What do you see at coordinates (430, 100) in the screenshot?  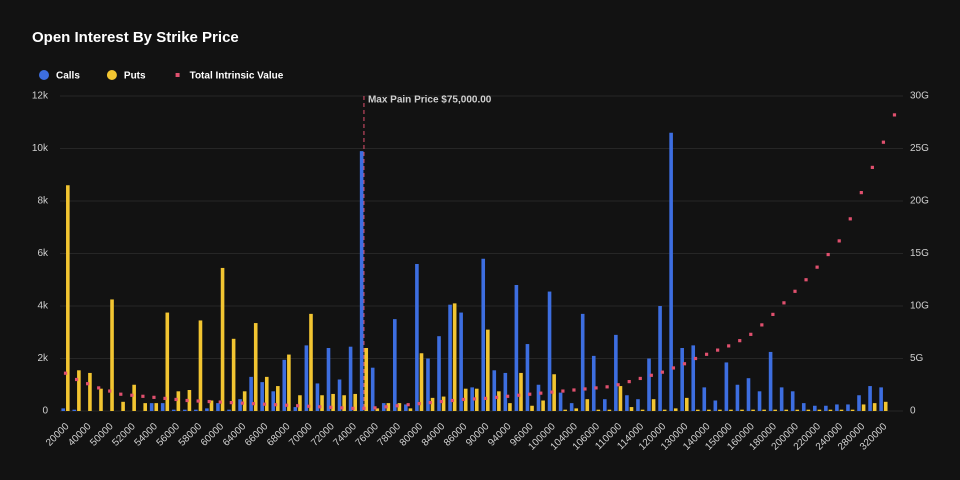 I see `annotation-label: Max Pain Price $75,000.00` at bounding box center [430, 100].